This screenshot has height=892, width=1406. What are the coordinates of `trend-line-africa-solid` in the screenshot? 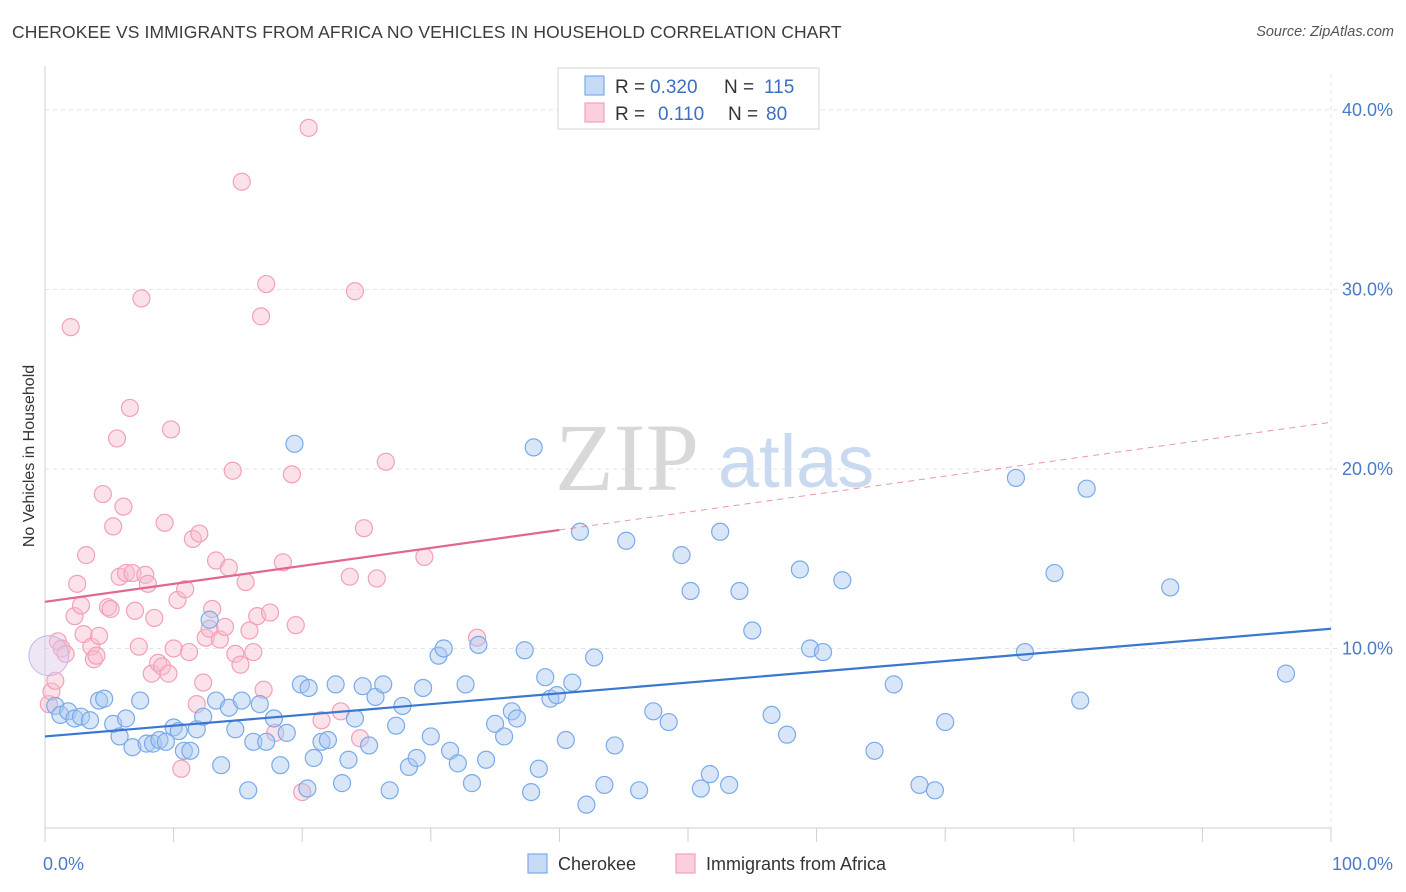 It's located at (302, 565).